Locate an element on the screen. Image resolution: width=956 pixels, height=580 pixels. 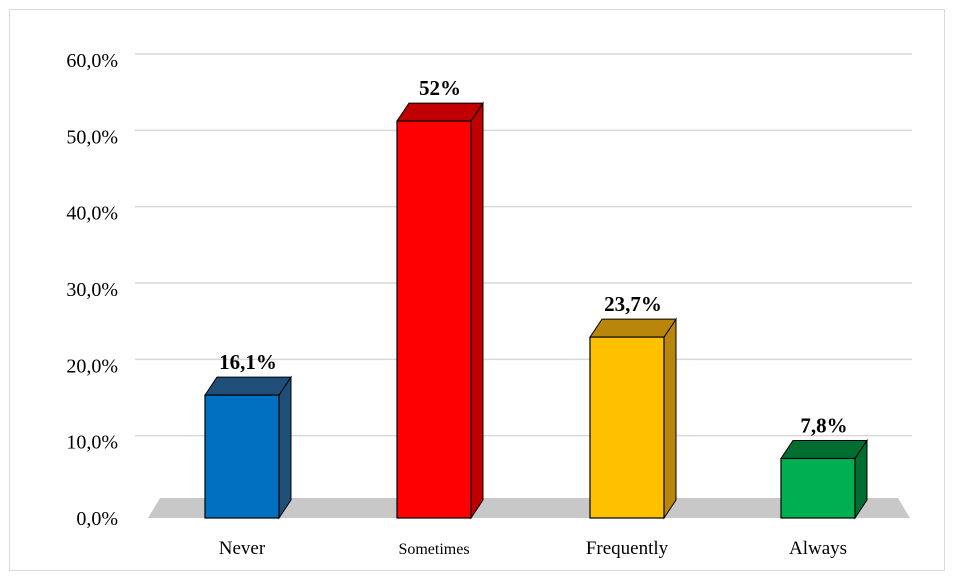
x-tick-label: Always is located at coordinates (818, 548).